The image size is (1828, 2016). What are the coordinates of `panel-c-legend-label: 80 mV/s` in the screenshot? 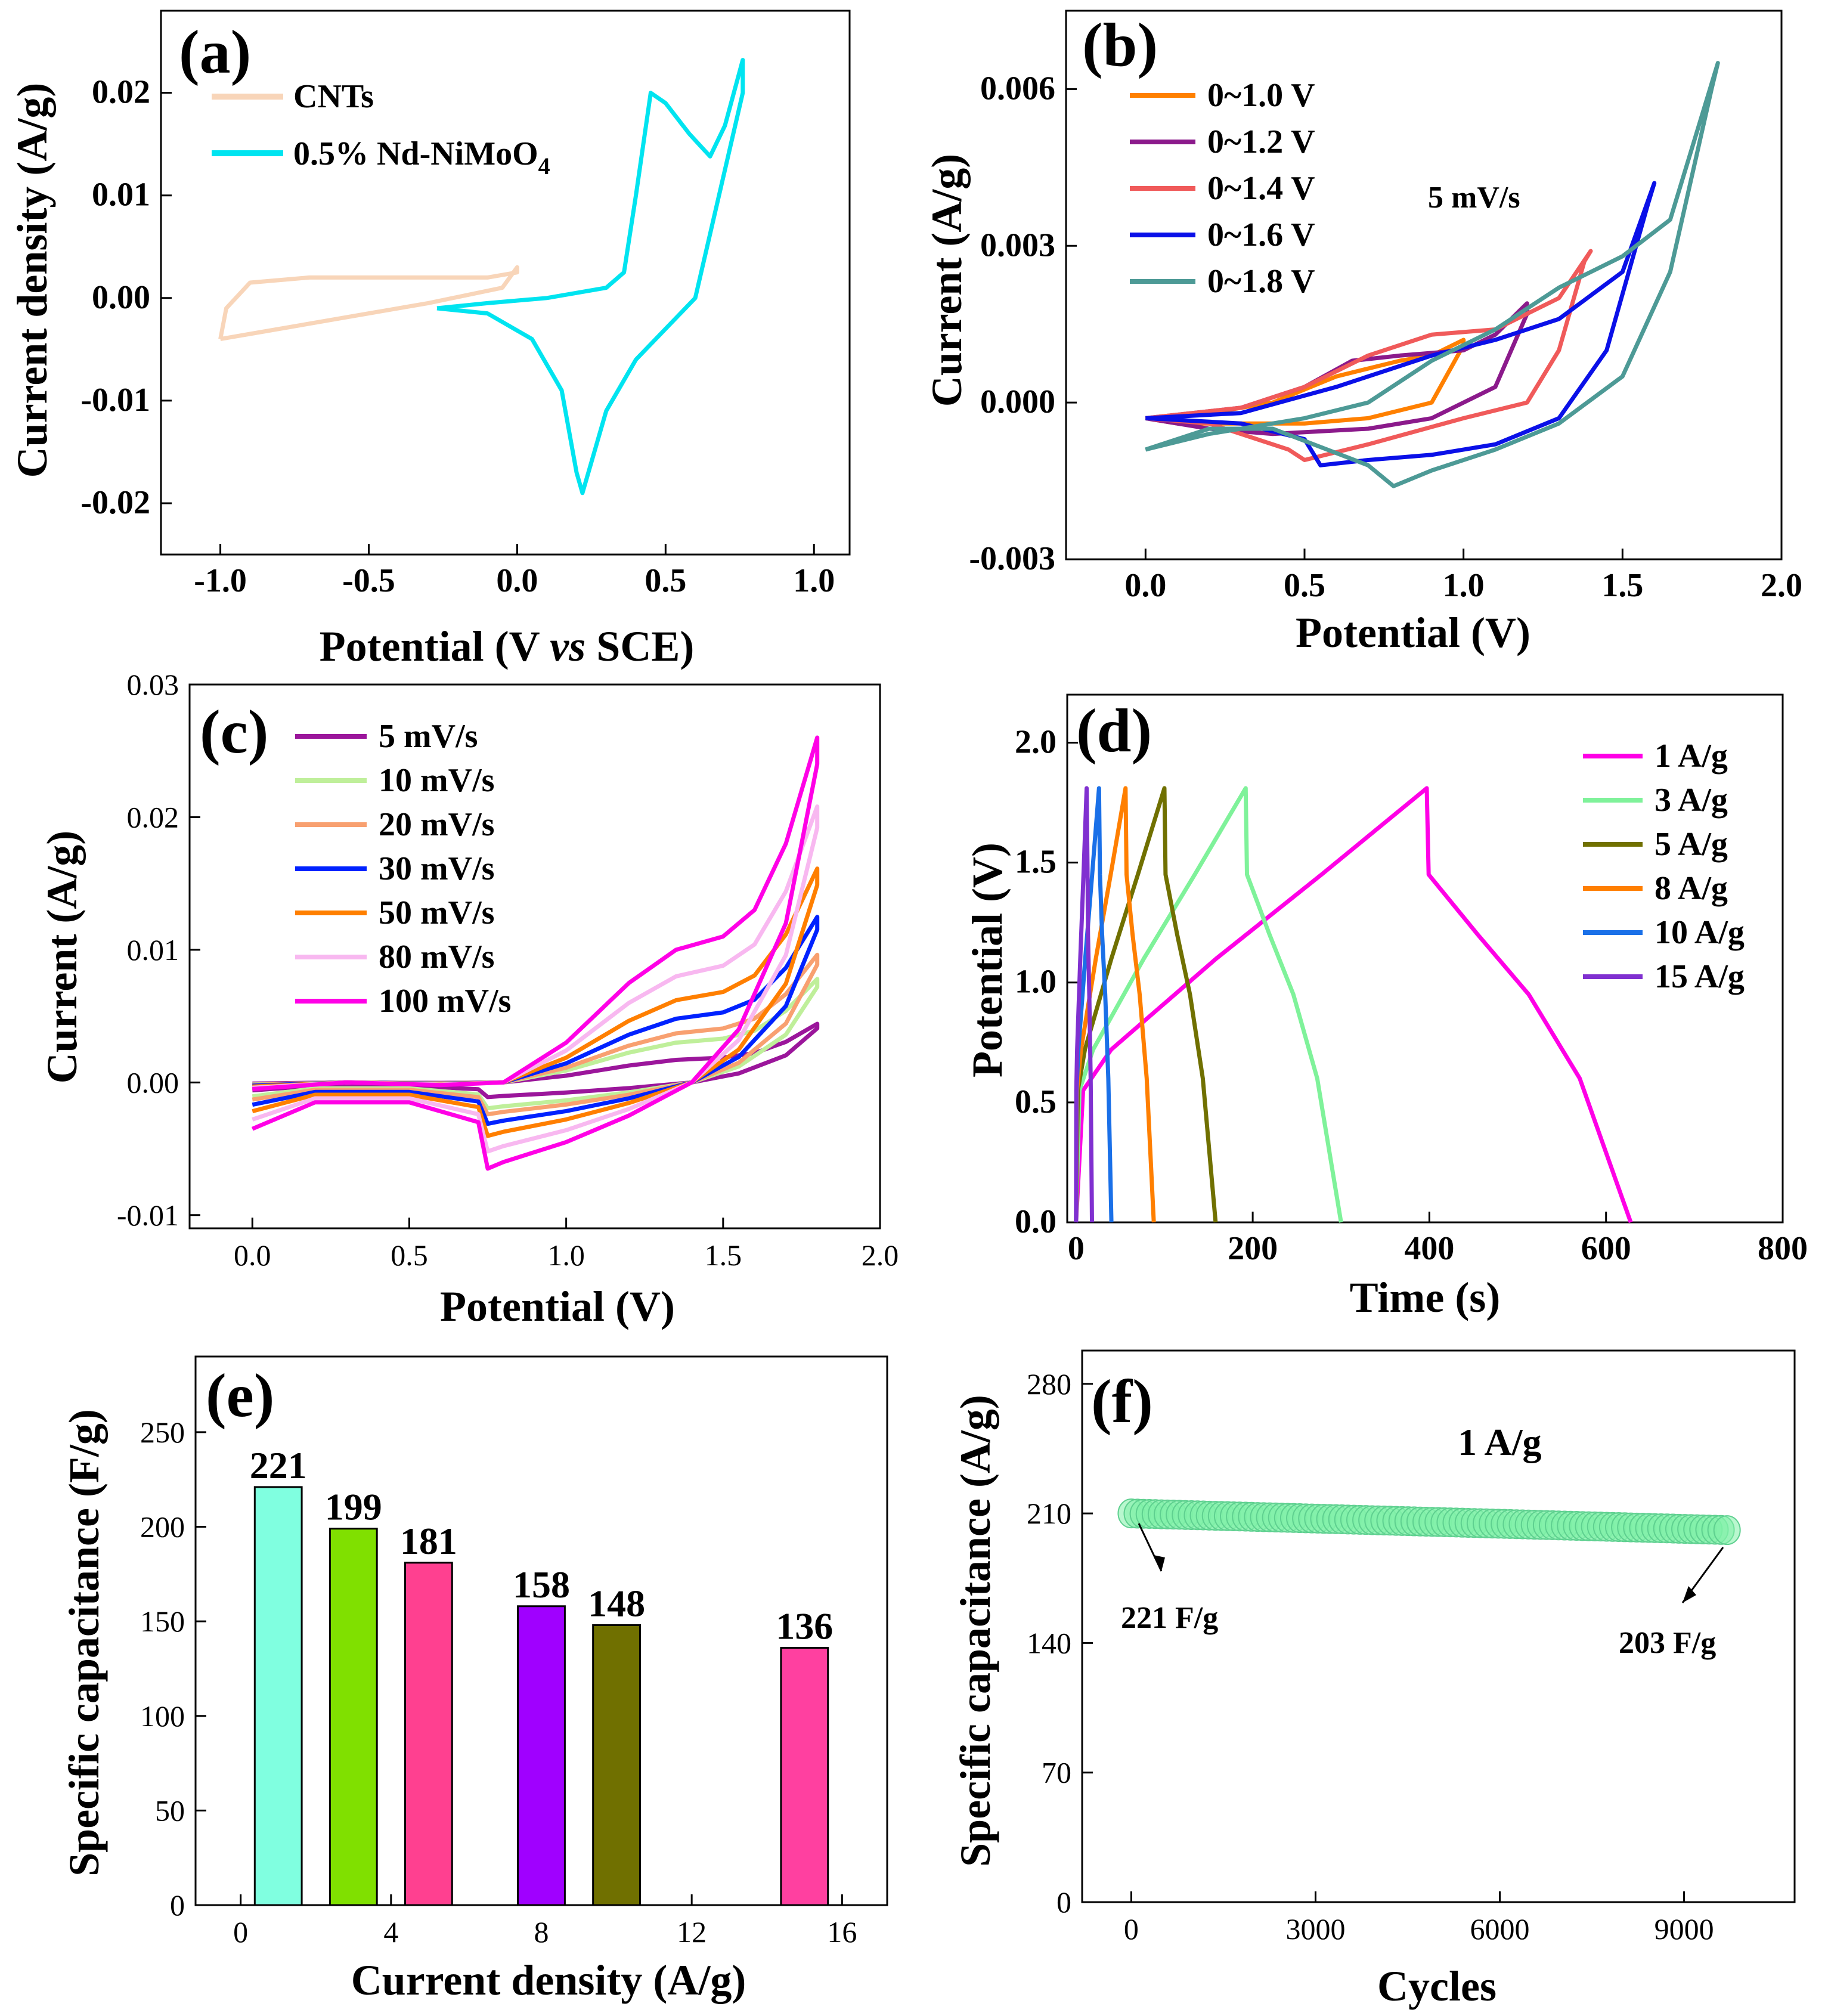 It's located at (436, 957).